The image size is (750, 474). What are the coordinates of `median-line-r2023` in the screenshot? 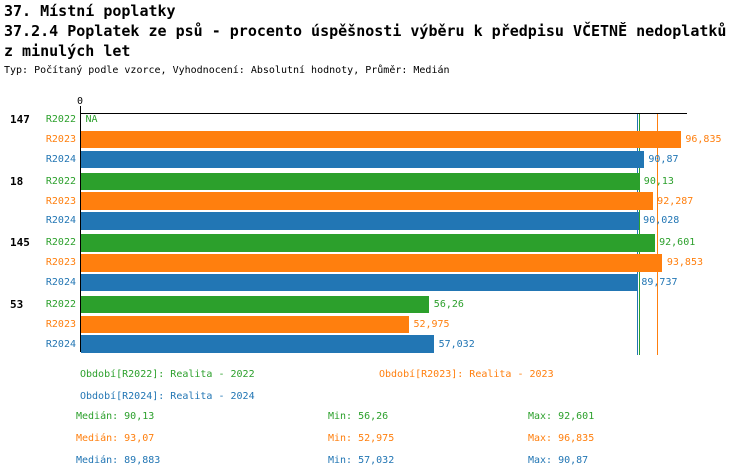 It's located at (657, 234).